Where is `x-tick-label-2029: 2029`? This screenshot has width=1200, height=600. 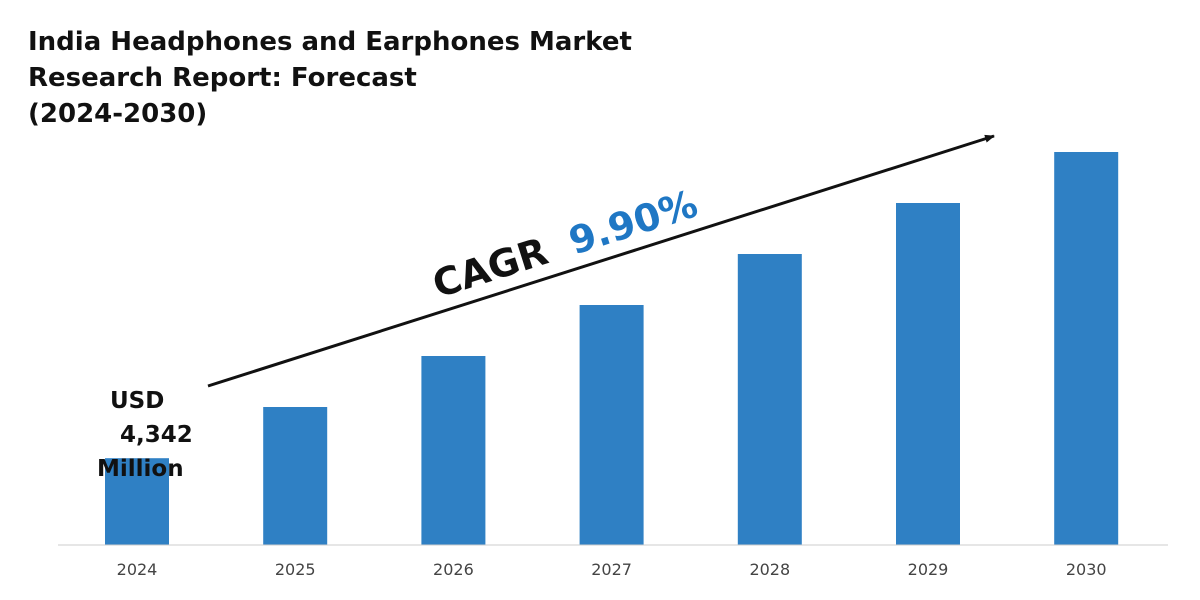 x-tick-label-2029: 2029 is located at coordinates (928, 569).